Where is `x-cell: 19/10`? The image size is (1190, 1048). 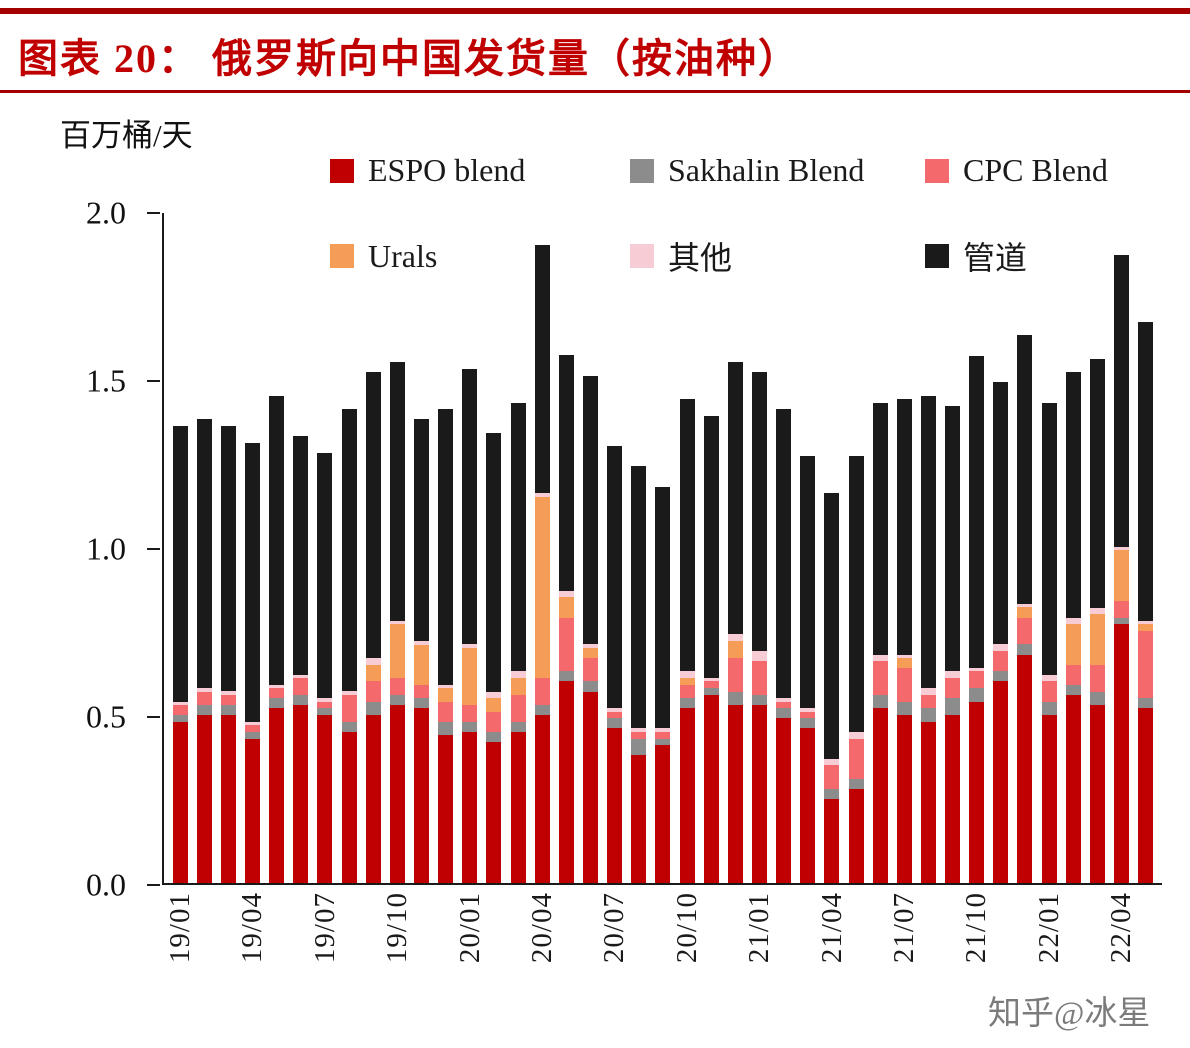
x-cell: 19/10 is located at coordinates (397, 952).